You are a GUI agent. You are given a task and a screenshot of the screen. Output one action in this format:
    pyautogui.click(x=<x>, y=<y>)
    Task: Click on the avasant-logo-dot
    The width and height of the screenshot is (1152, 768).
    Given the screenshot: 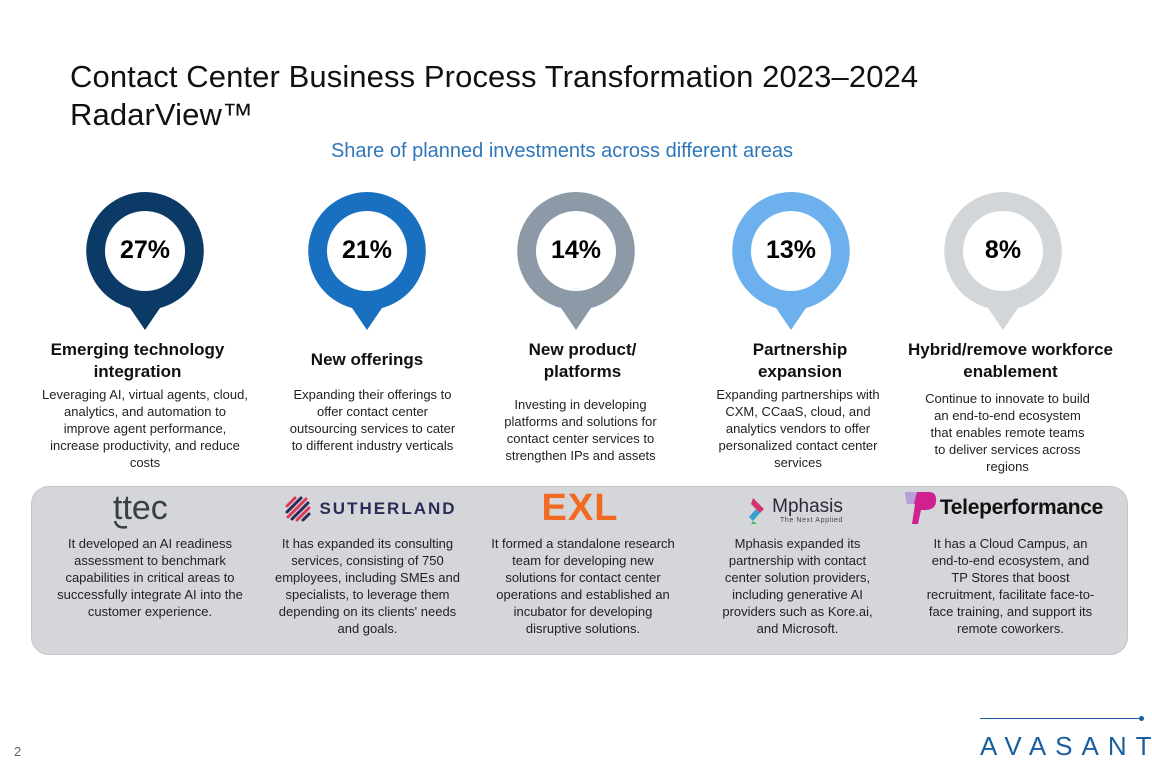 What is the action you would take?
    pyautogui.click(x=1141, y=718)
    